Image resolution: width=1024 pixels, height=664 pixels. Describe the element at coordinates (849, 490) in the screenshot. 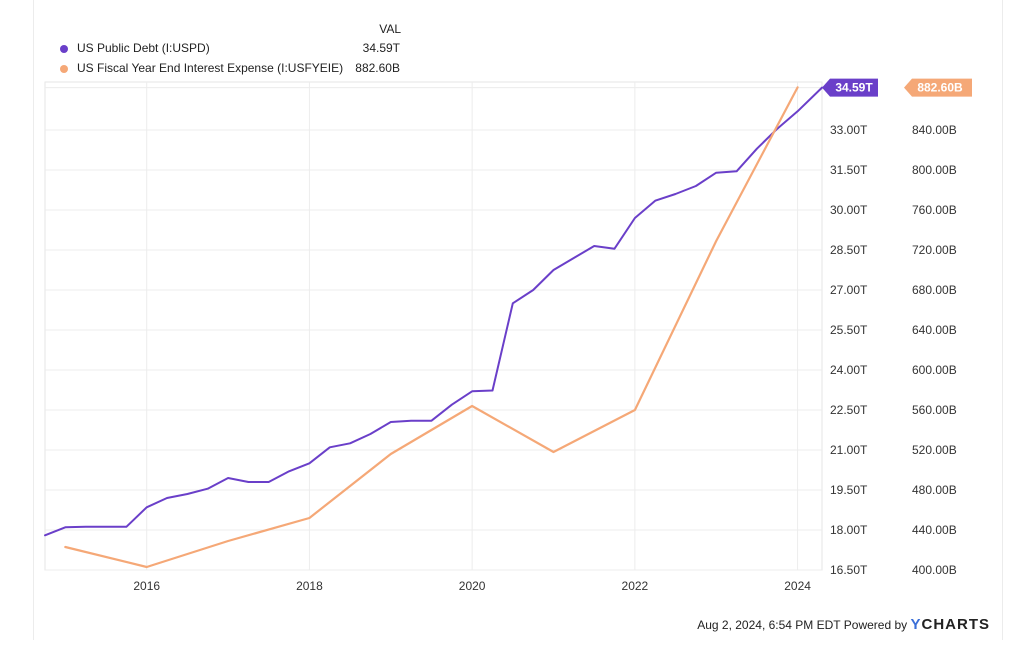

I see `left-axis-tick-label: 19.50T` at that location.